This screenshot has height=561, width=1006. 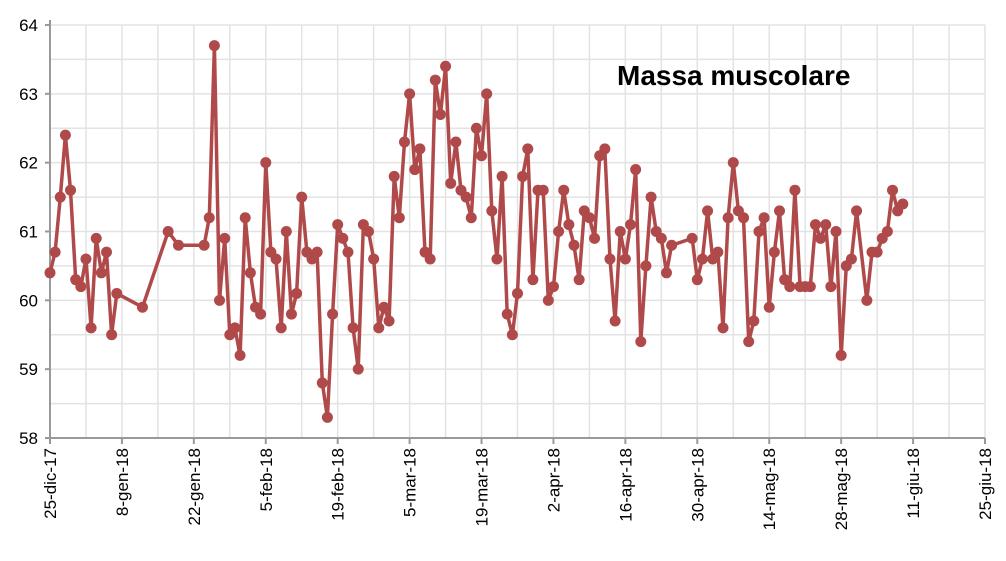 I want to click on x-tick-label: 19-mar-18, so click(x=482, y=487).